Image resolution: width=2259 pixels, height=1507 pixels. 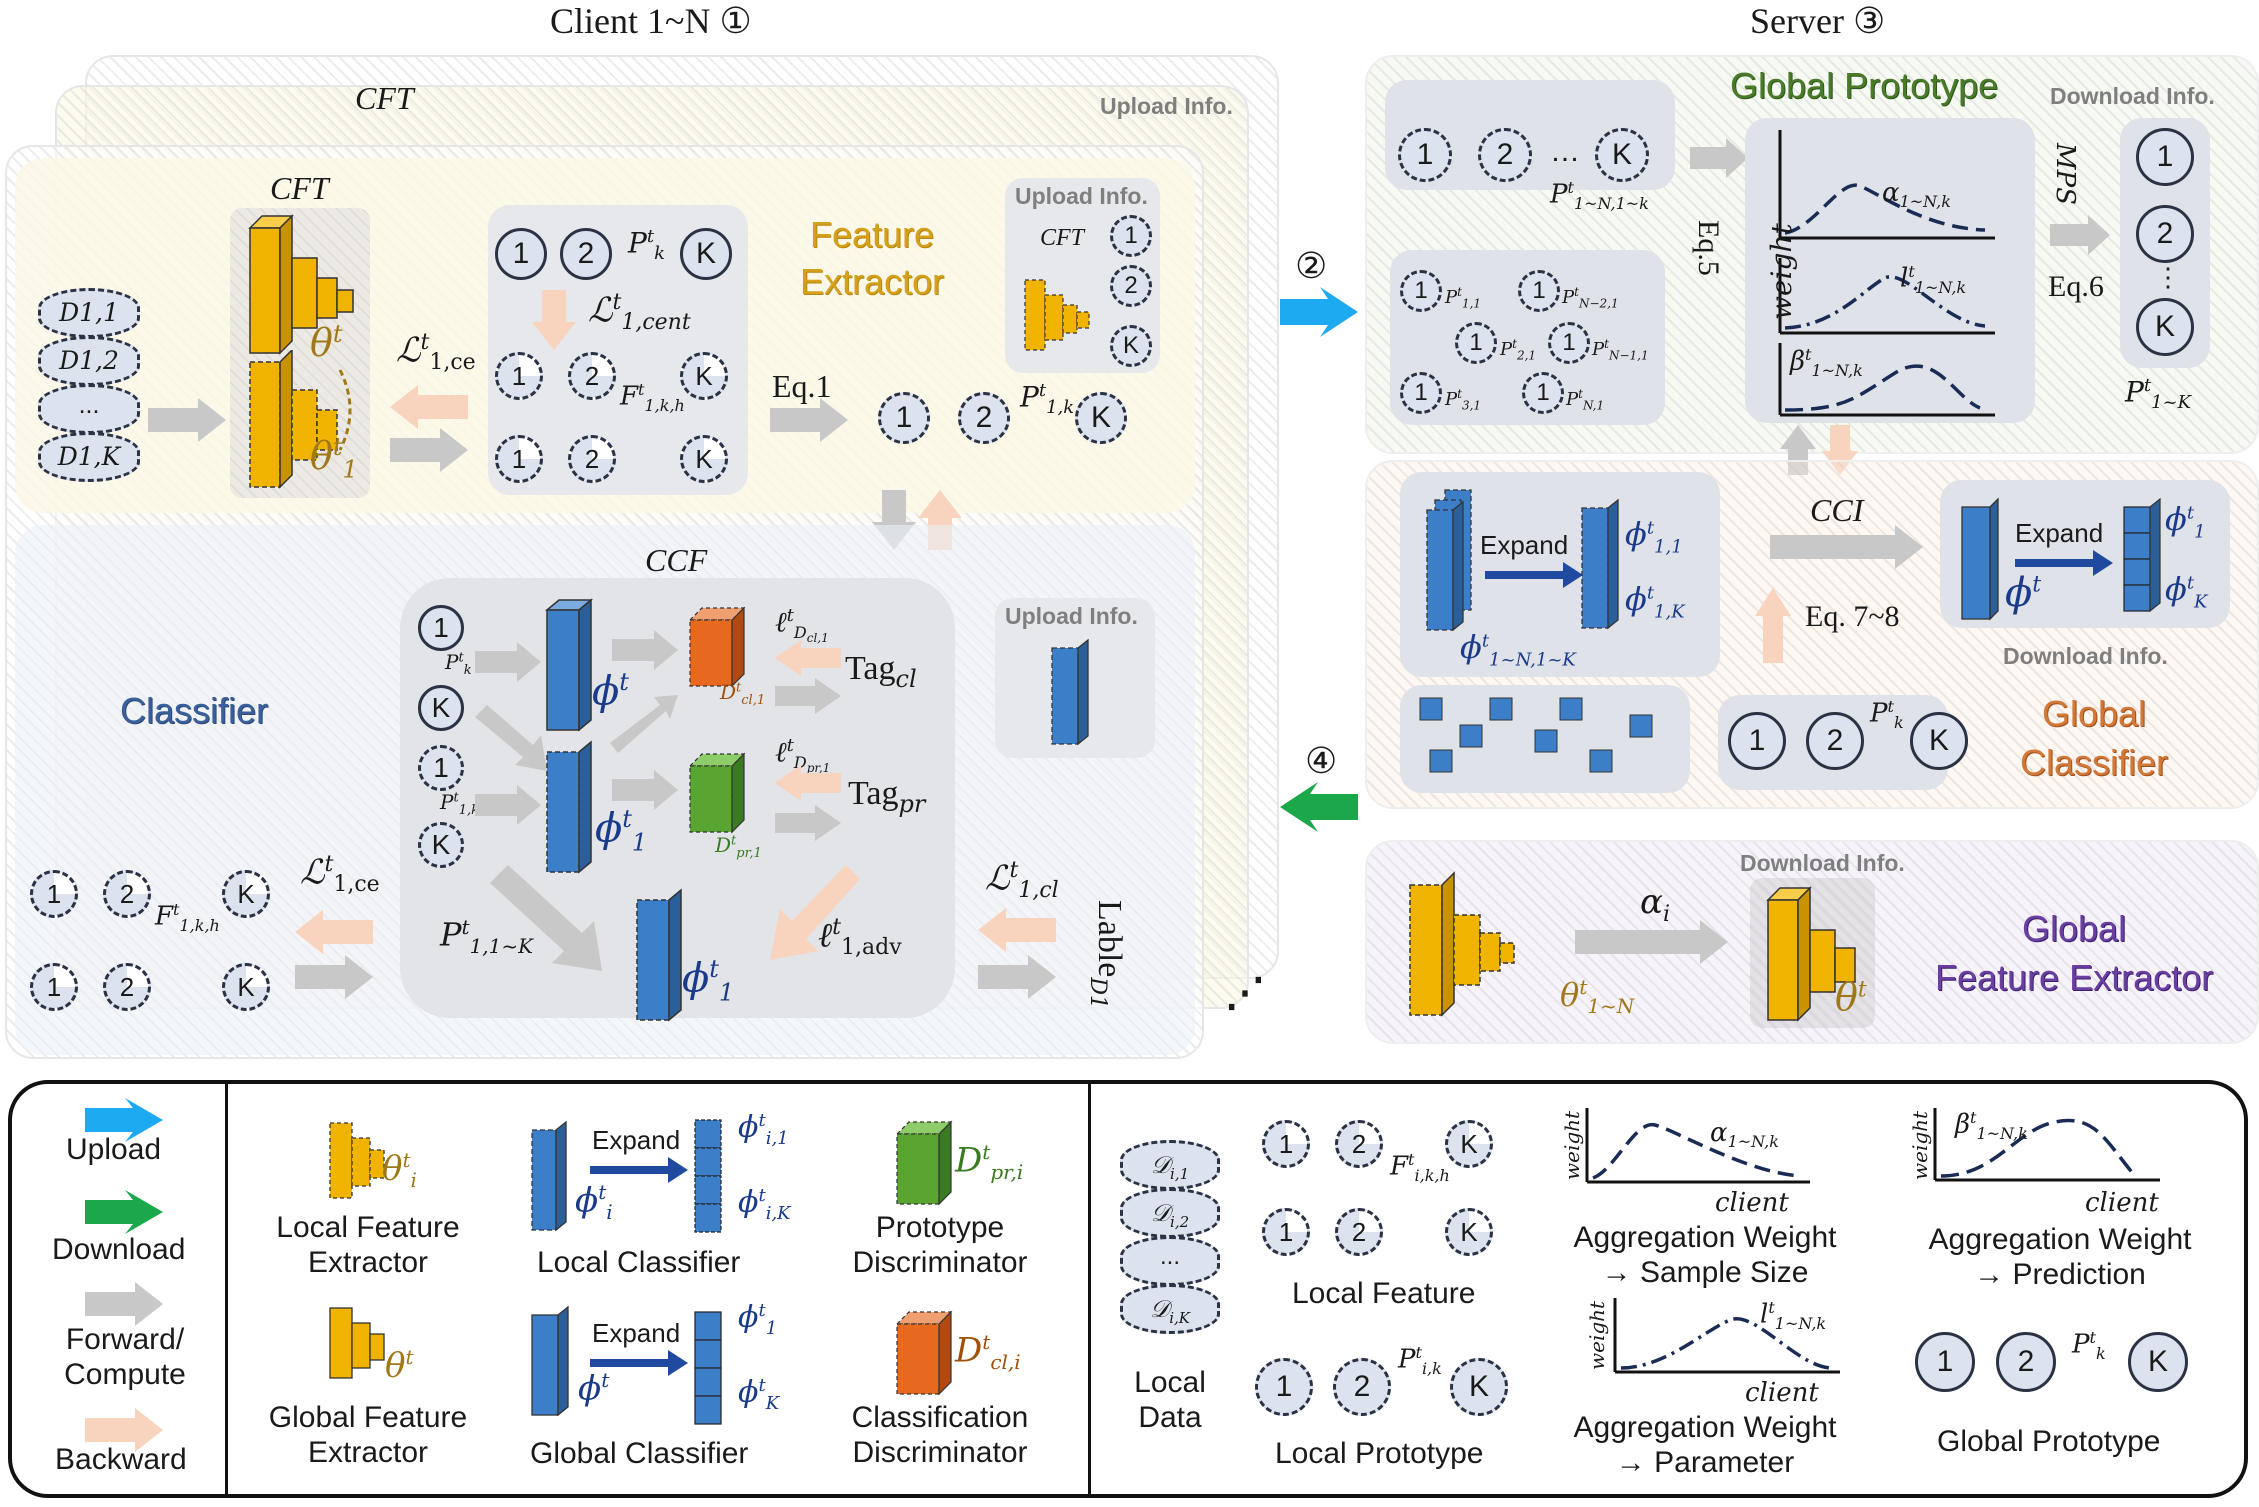 I want to click on feature-pie-kb: K, so click(x=704, y=459).